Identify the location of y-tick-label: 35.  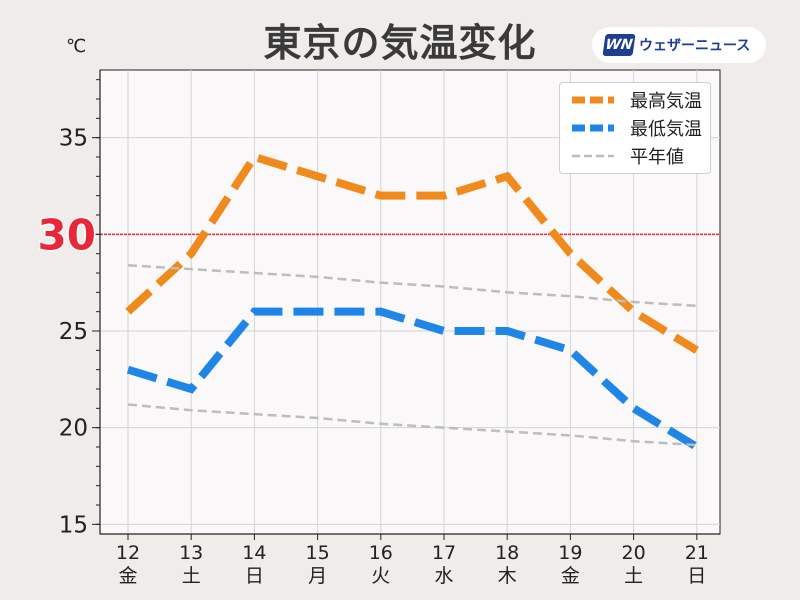
(73, 139).